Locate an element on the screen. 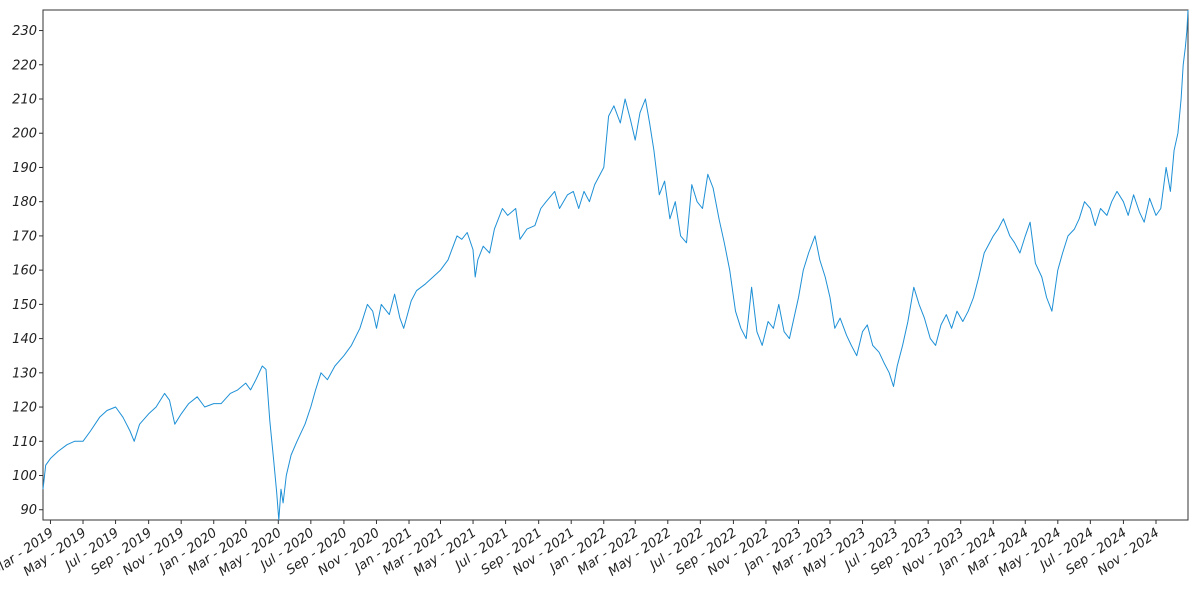  y-tick-label: 150 is located at coordinates (24, 305).